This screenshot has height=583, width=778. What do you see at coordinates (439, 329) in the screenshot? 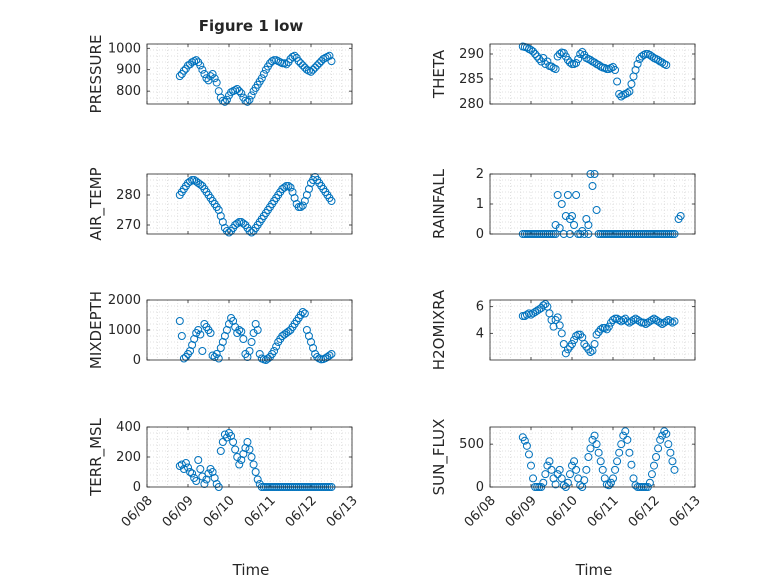
I see `y-axis-label: H2OMIXRA` at bounding box center [439, 329].